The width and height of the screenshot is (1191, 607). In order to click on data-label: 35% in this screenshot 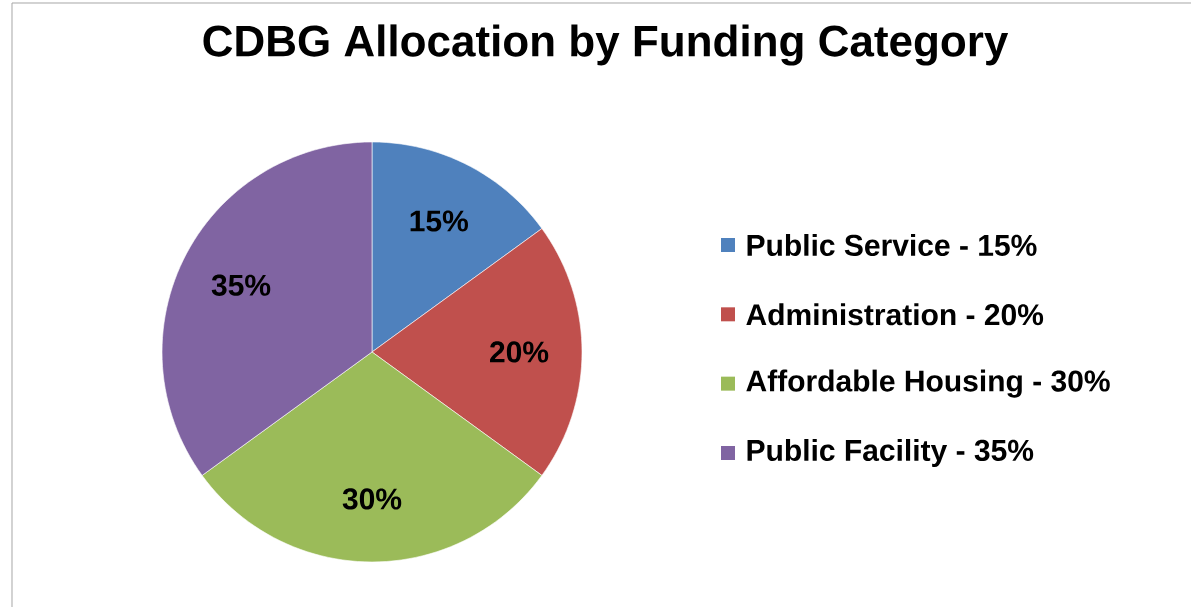, I will do `click(241, 285)`.